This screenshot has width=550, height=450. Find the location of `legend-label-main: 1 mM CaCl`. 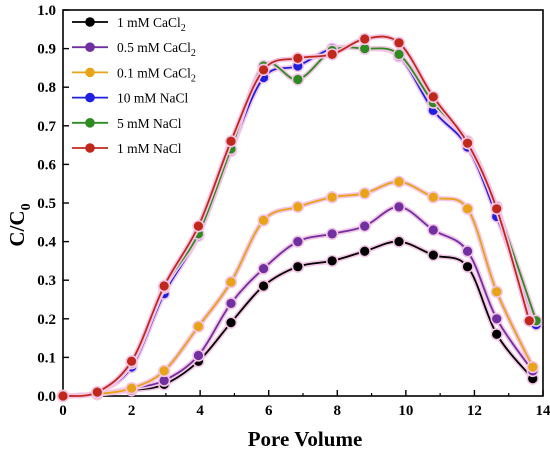

legend-label-main: 1 mM CaCl is located at coordinates (149, 22).